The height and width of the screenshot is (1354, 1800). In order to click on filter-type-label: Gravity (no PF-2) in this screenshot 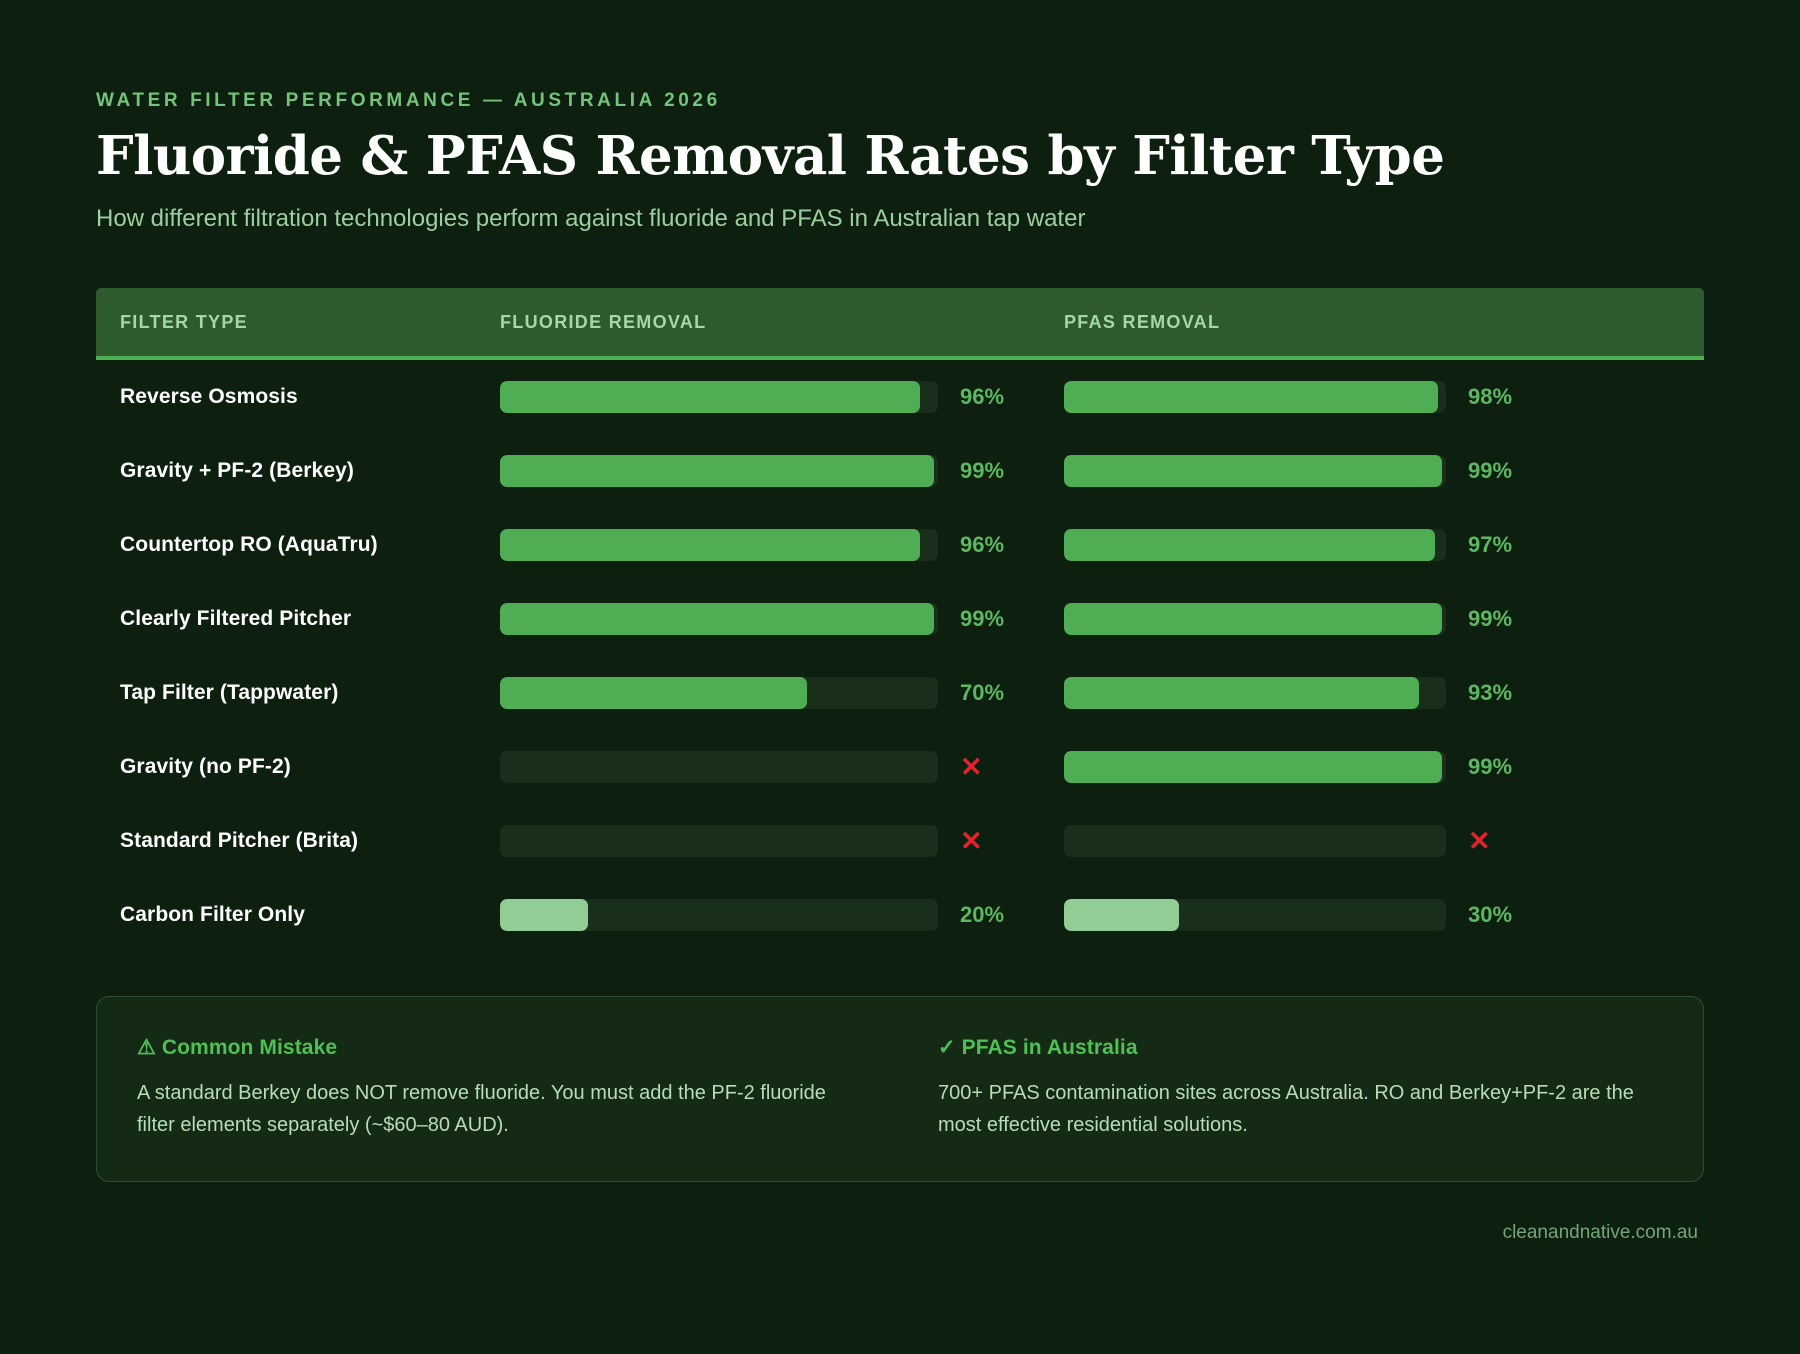, I will do `click(205, 767)`.